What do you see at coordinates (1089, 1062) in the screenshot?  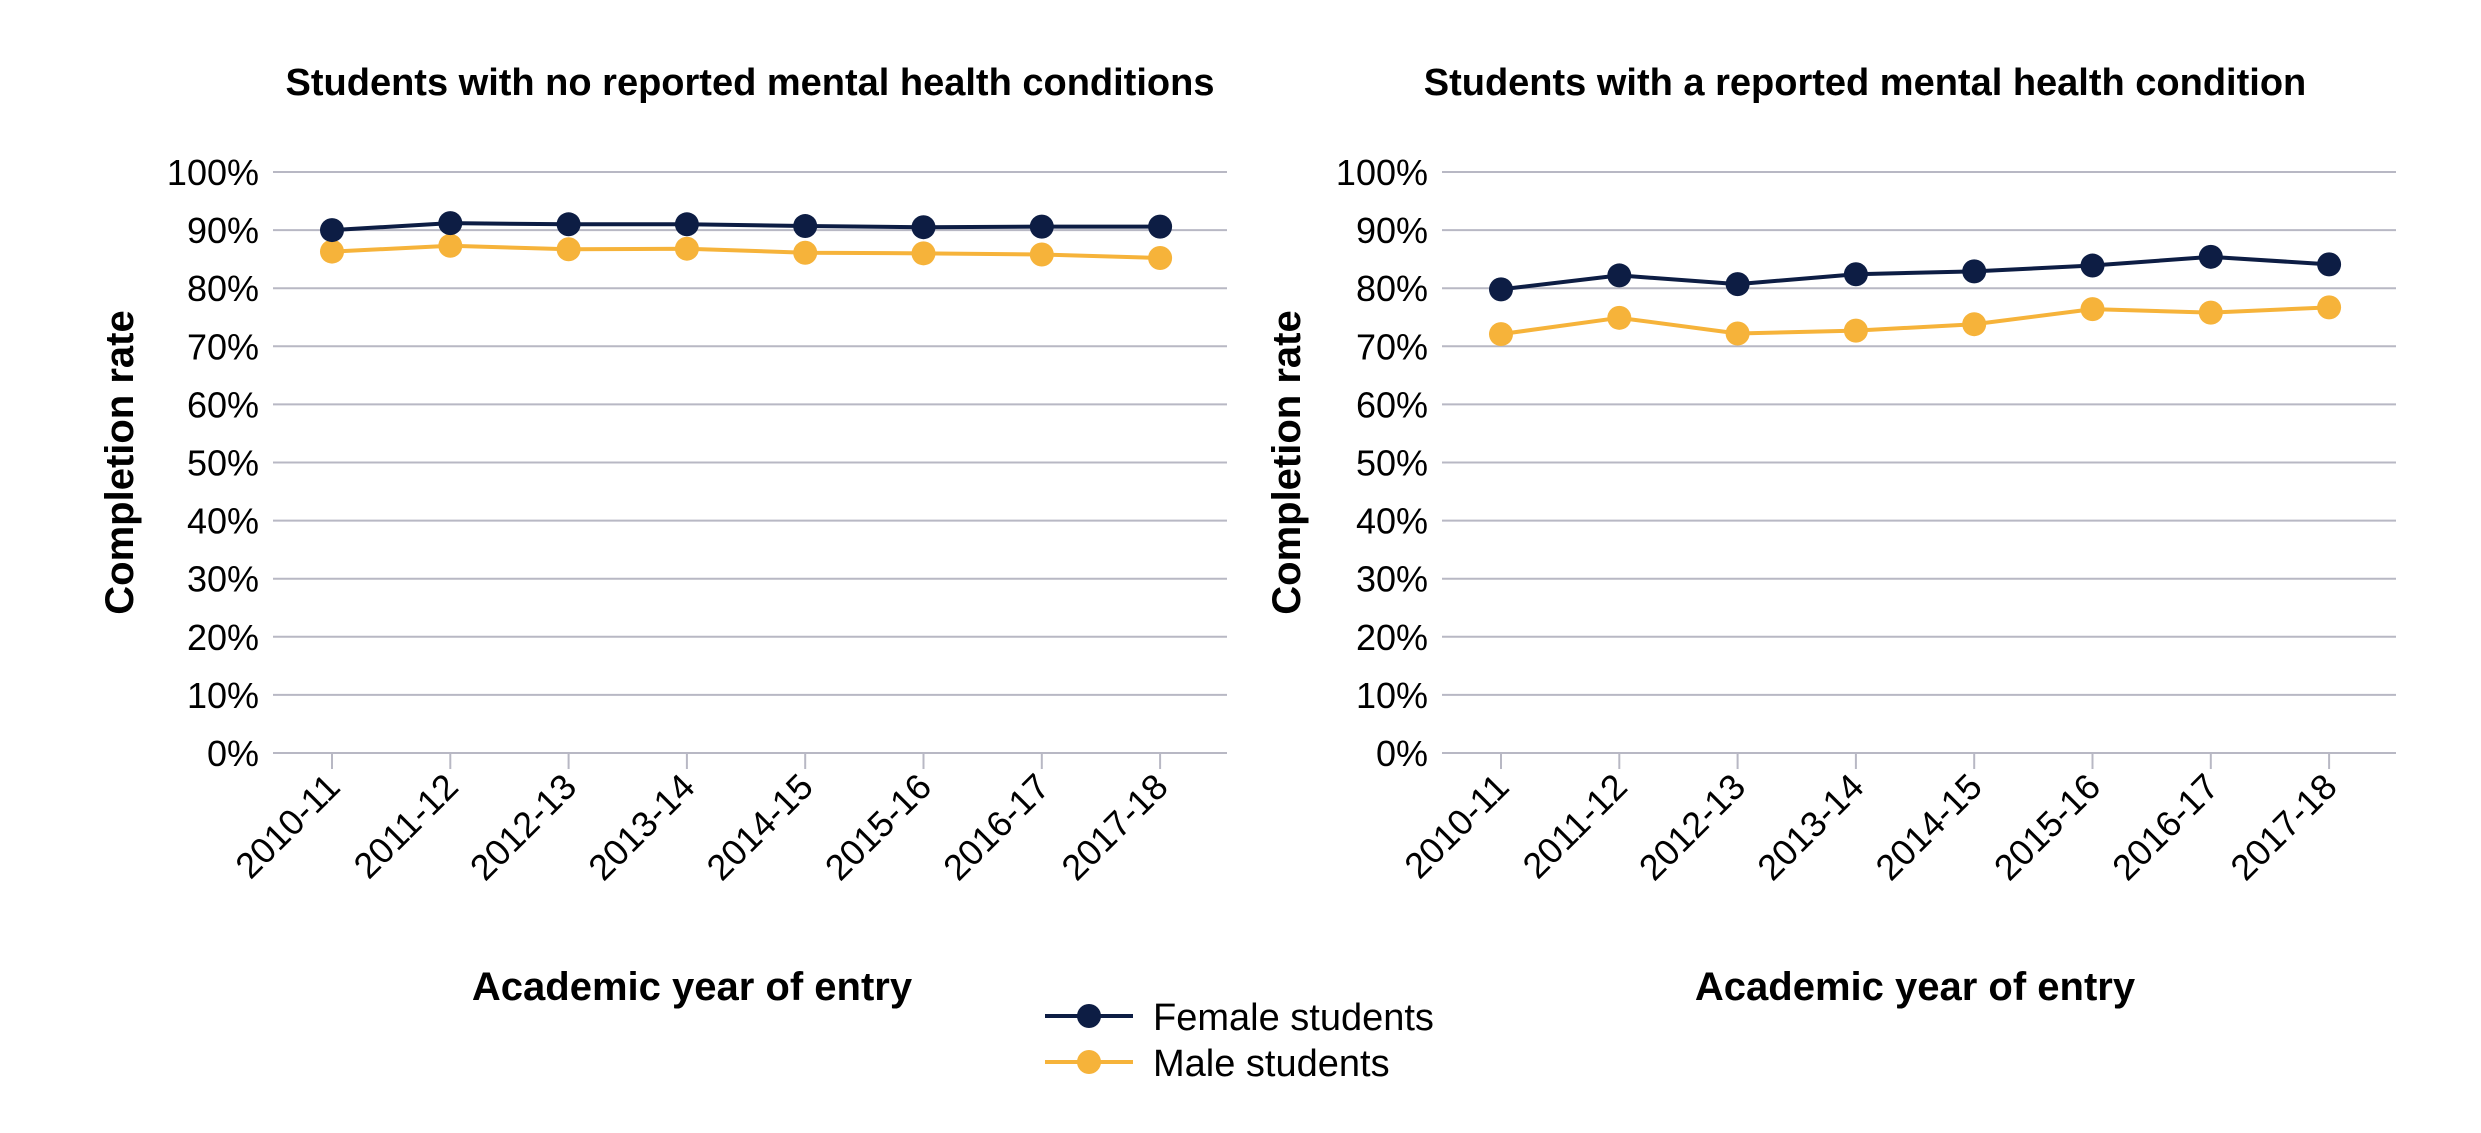 I see `legend-marker-male` at bounding box center [1089, 1062].